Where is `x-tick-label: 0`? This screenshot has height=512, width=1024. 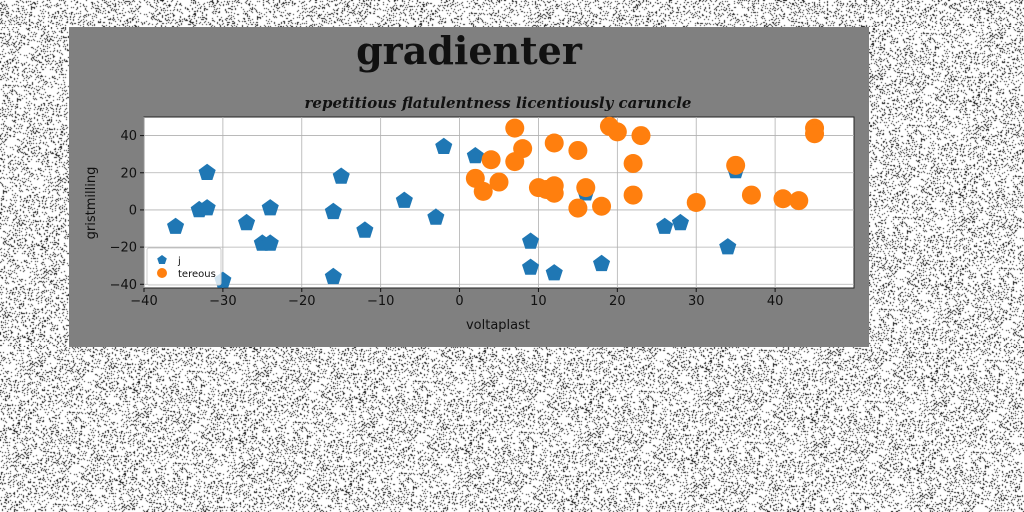 x-tick-label: 0 is located at coordinates (459, 301).